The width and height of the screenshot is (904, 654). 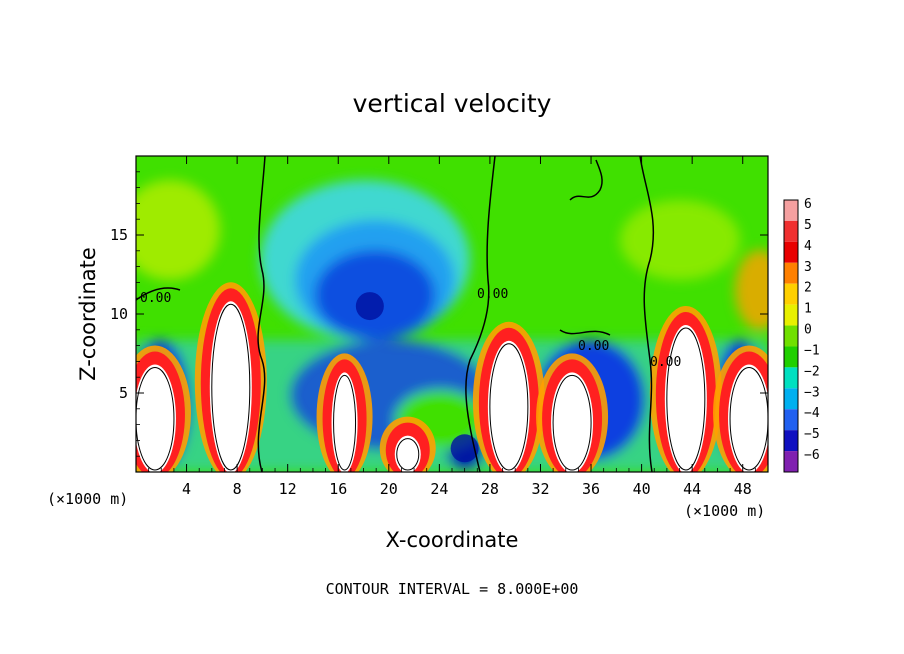 What do you see at coordinates (692, 489) in the screenshot?
I see `x-tick-label: 44` at bounding box center [692, 489].